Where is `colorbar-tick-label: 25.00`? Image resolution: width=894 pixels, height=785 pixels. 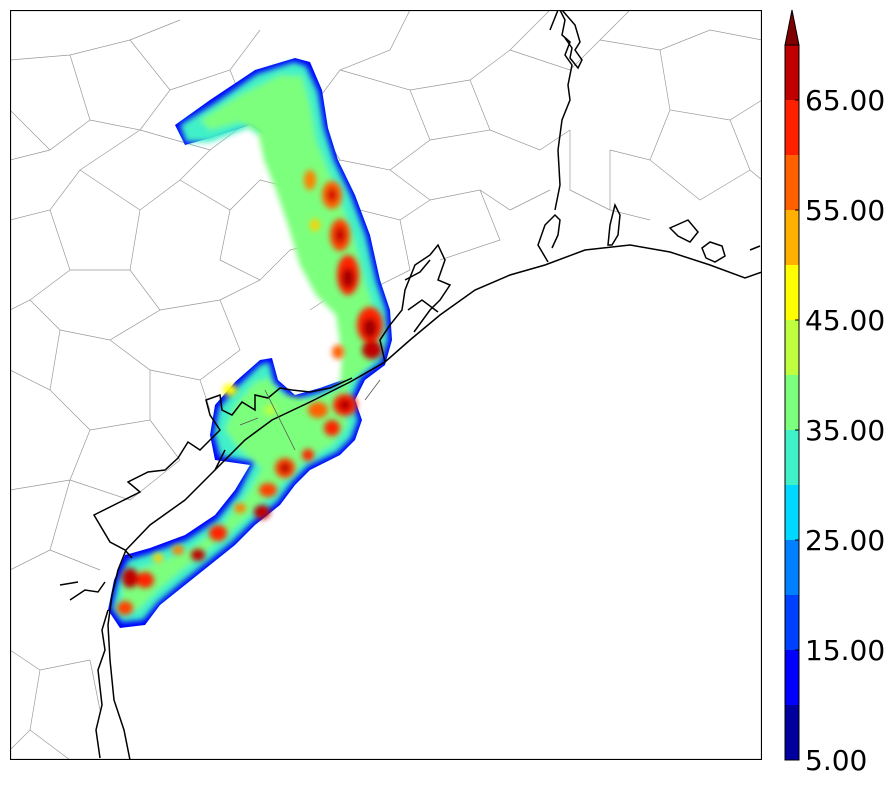
colorbar-tick-label: 25.00 is located at coordinates (845, 540).